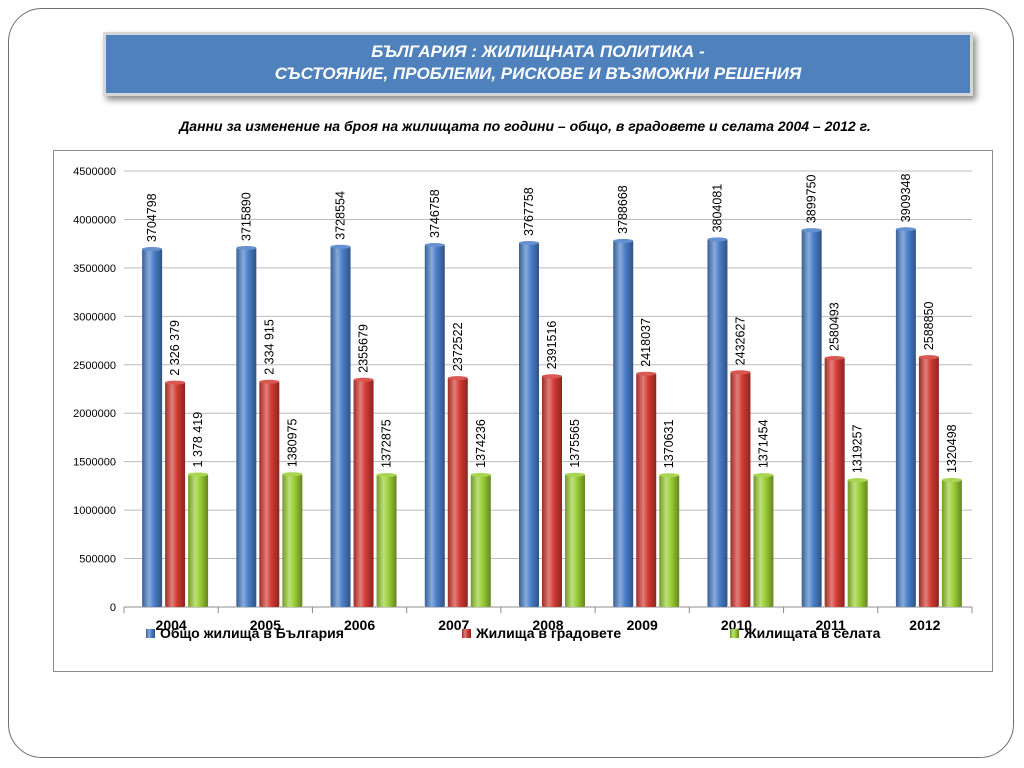 The height and width of the screenshot is (768, 1024). Describe the element at coordinates (94, 511) in the screenshot. I see `y-tick-label: 1000000` at that location.